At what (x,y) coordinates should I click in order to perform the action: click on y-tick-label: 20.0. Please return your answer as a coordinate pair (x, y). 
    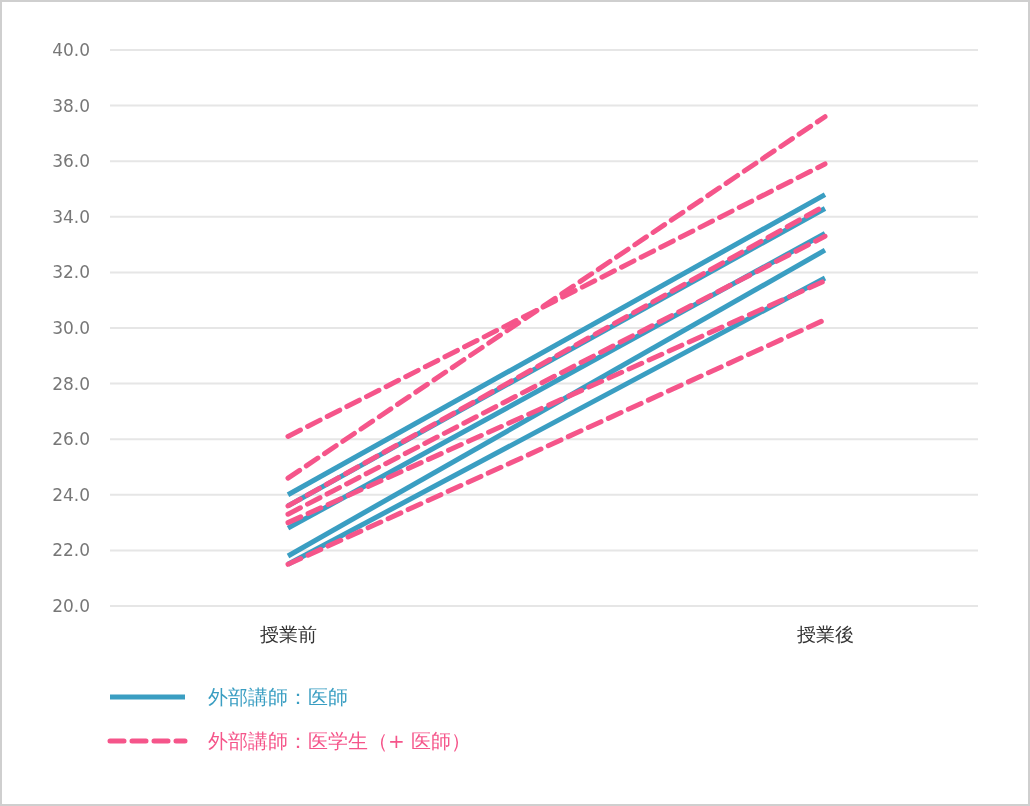
    Looking at the image, I should click on (71, 606).